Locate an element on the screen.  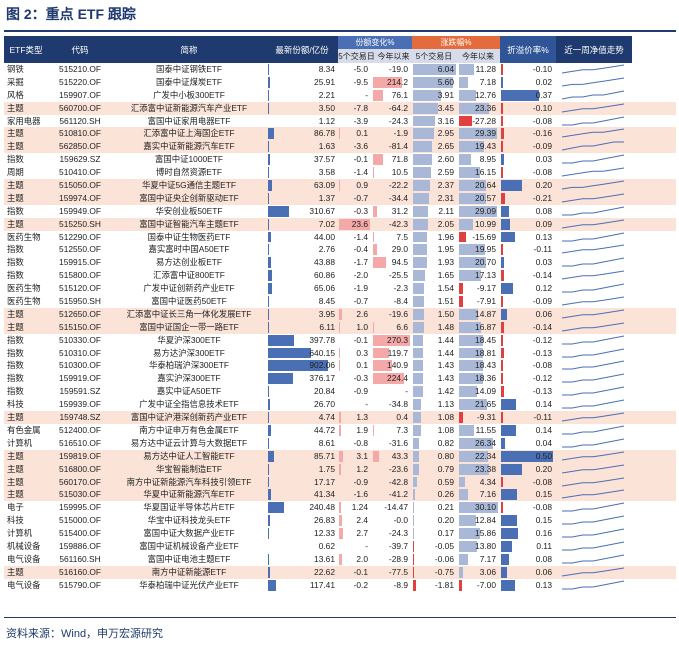
cell-share-ytd: 43.3 is located at coordinates (392, 456).